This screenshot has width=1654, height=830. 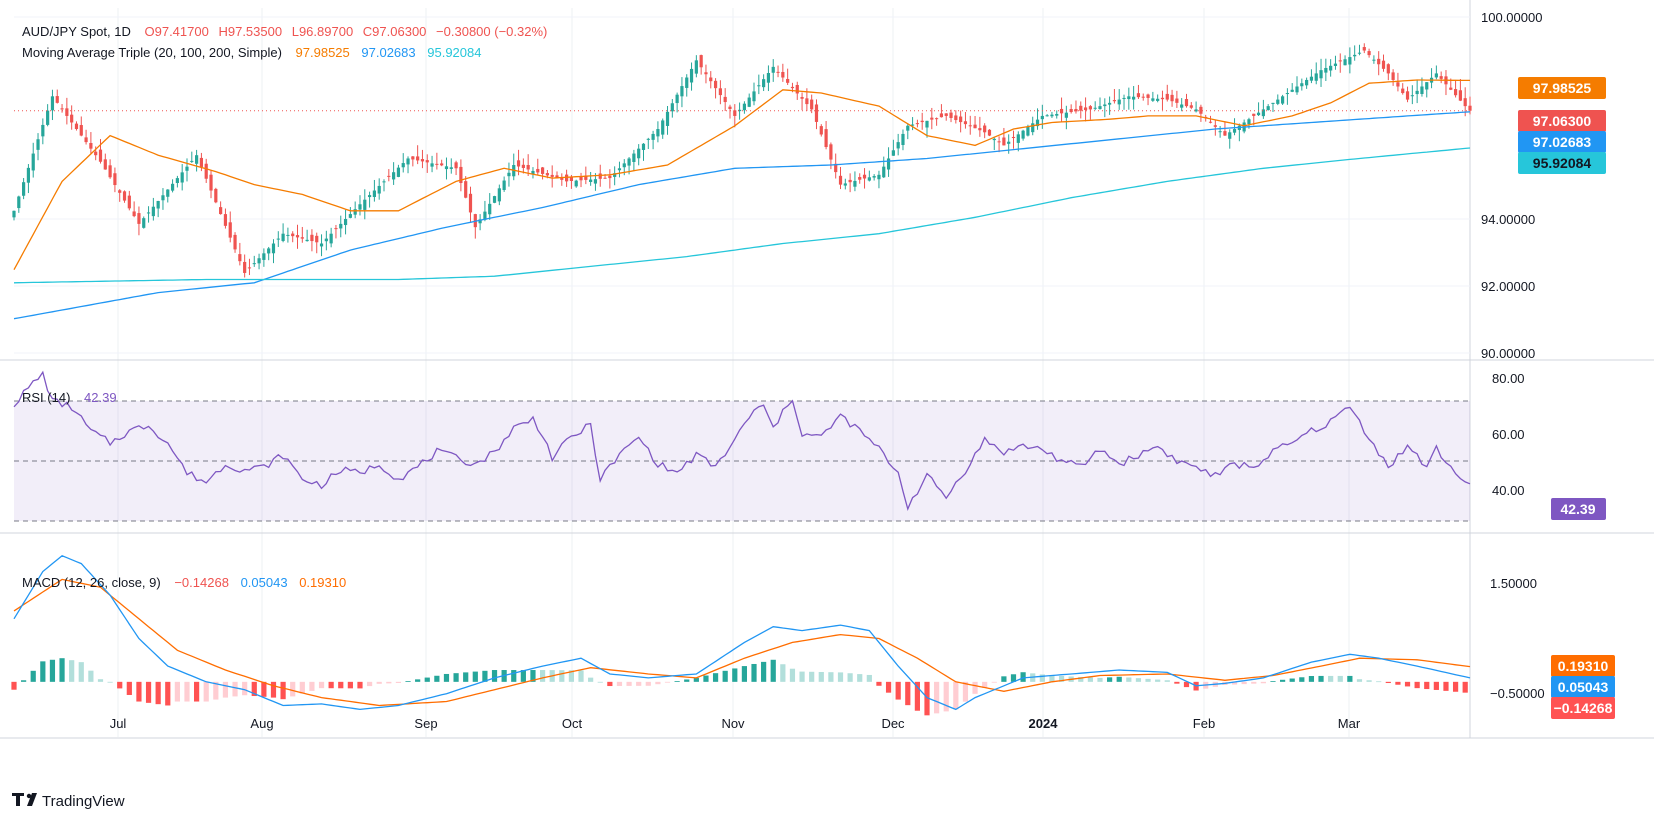 I want to click on tv-logo-icon, so click(x=18, y=799).